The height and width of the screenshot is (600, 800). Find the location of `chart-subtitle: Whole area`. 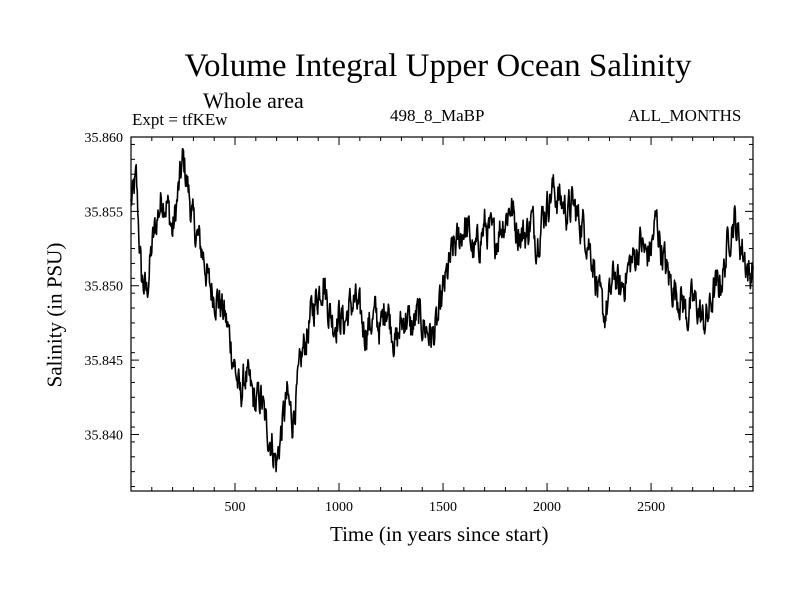

chart-subtitle: Whole area is located at coordinates (253, 100).